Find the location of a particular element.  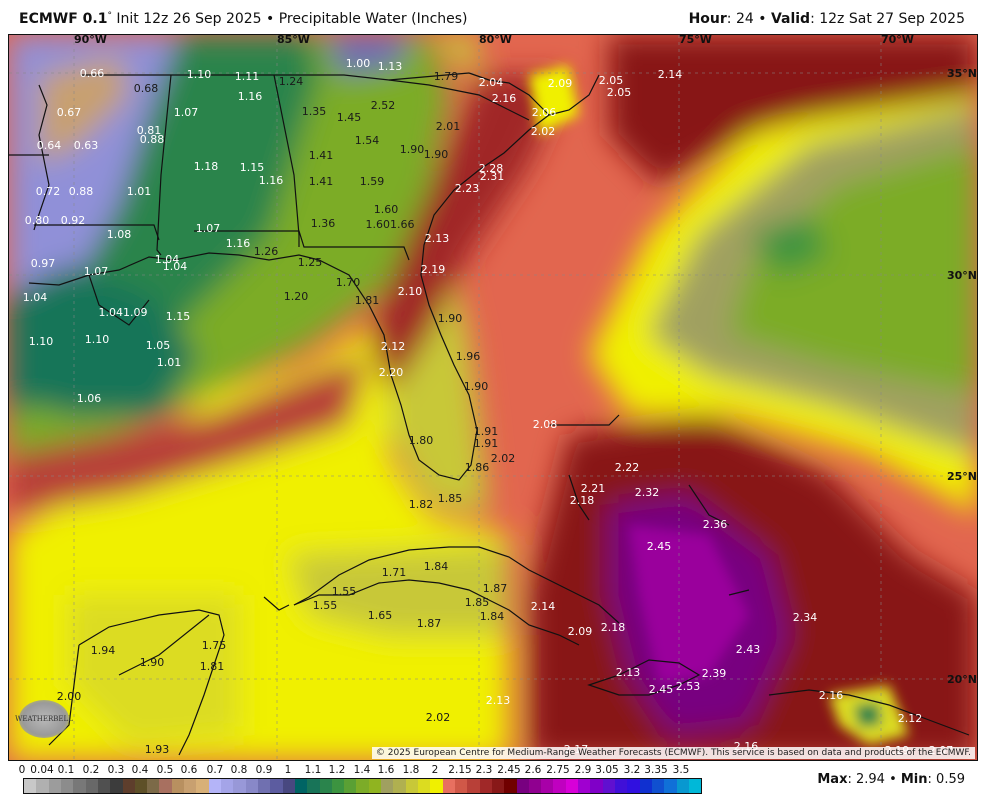

lat-label-20n: 20°N is located at coordinates (962, 679).